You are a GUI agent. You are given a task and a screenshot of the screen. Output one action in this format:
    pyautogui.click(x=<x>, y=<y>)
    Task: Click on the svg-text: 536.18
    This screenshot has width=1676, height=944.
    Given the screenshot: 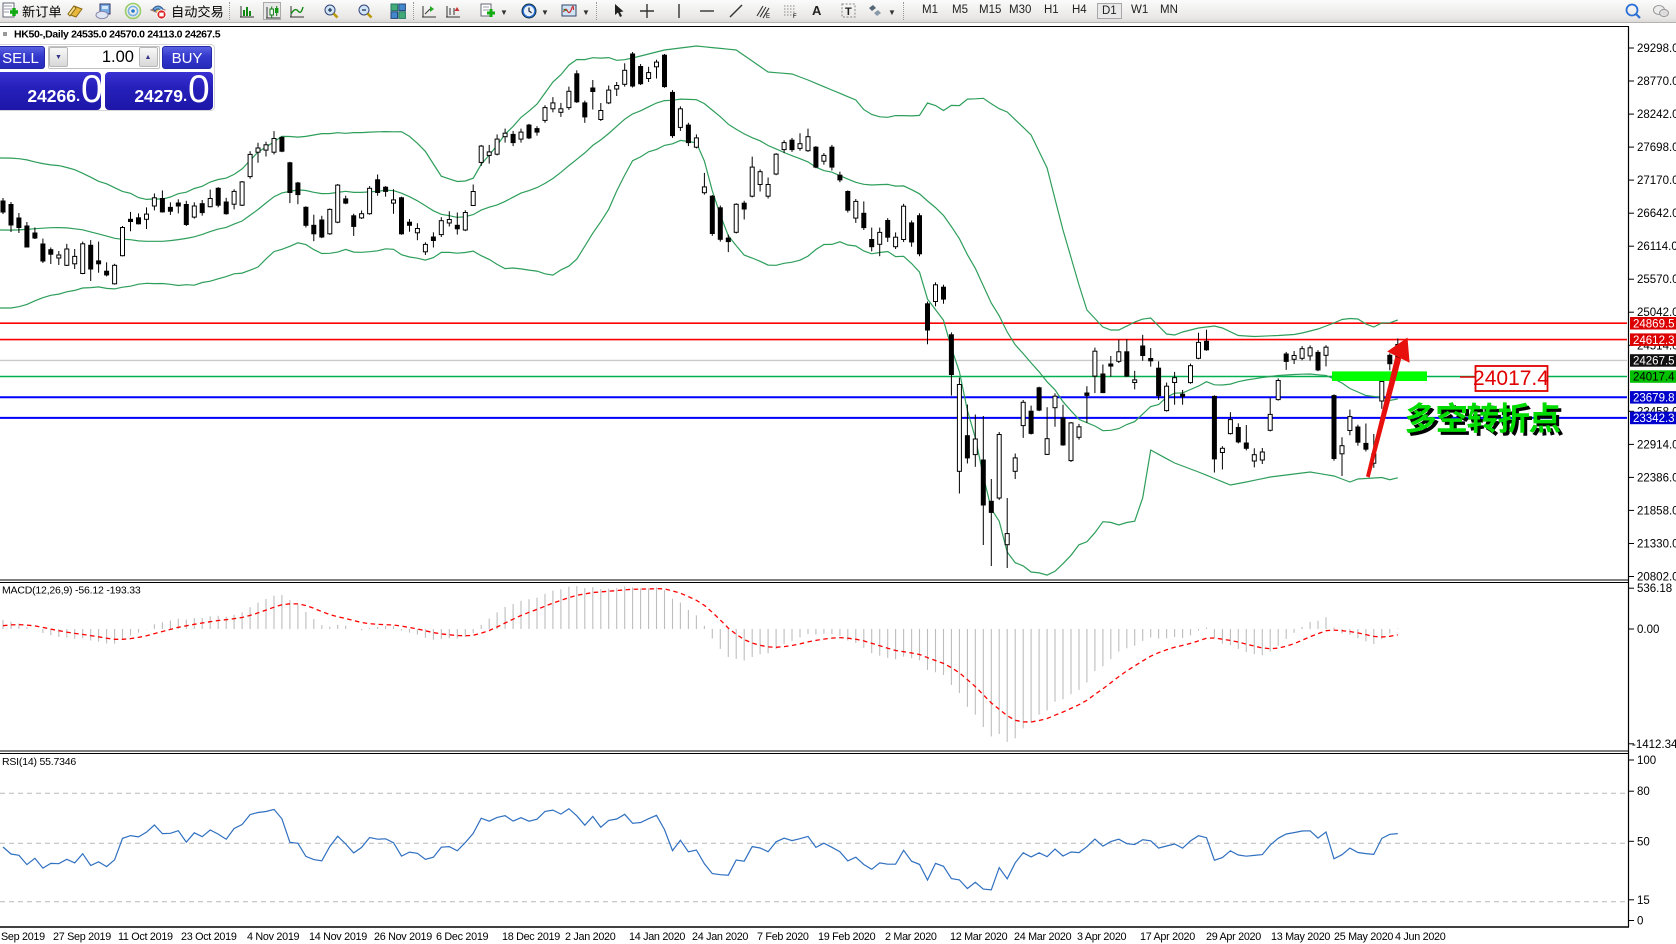 What is the action you would take?
    pyautogui.click(x=1654, y=589)
    